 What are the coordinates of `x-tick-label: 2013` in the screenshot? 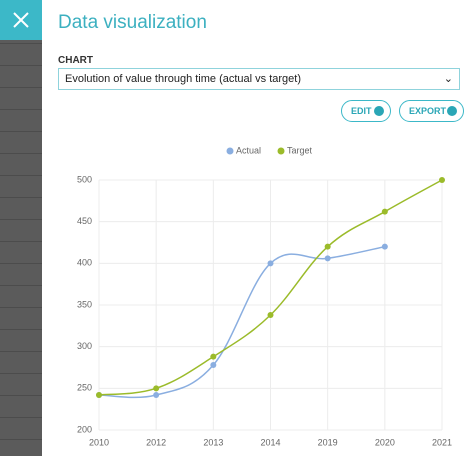 It's located at (213, 442).